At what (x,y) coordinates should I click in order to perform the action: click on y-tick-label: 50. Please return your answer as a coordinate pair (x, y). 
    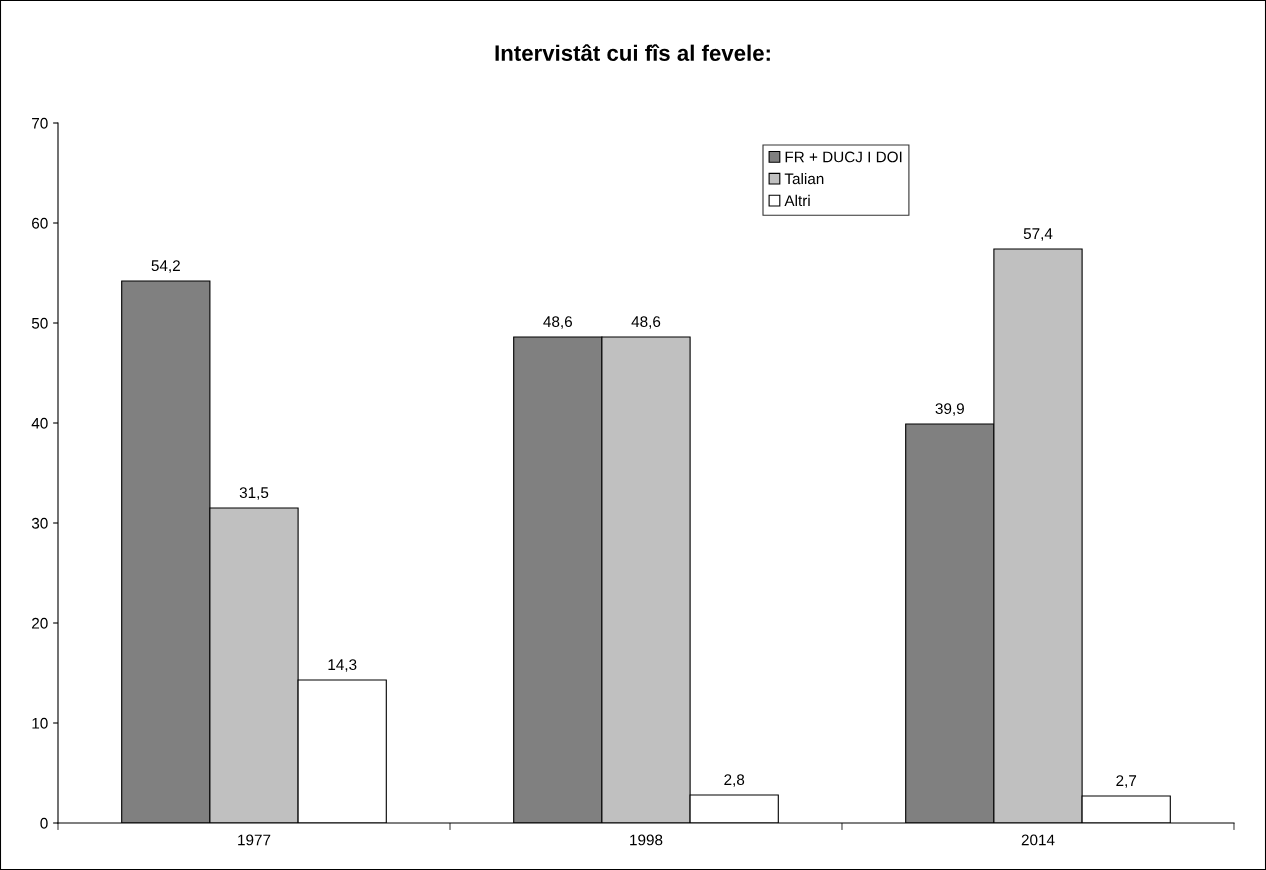
    Looking at the image, I should click on (39, 323).